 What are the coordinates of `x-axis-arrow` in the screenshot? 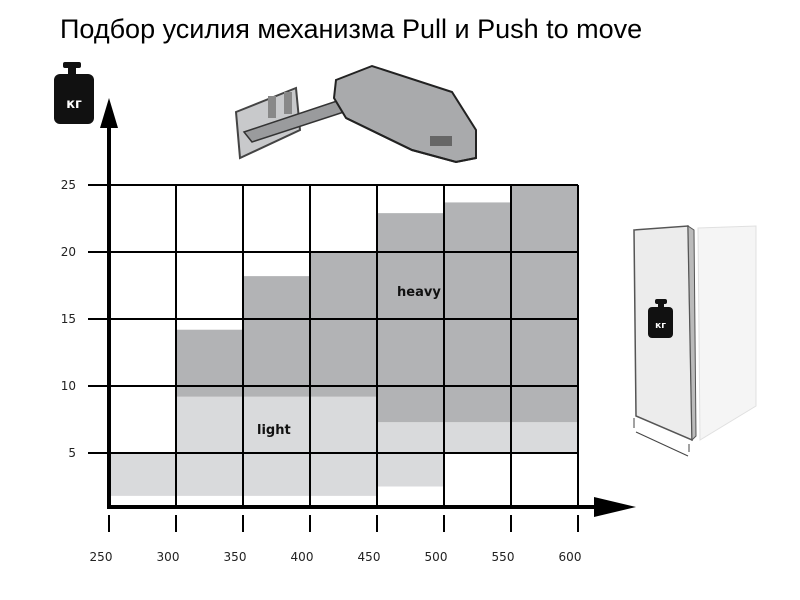 It's located at (615, 507).